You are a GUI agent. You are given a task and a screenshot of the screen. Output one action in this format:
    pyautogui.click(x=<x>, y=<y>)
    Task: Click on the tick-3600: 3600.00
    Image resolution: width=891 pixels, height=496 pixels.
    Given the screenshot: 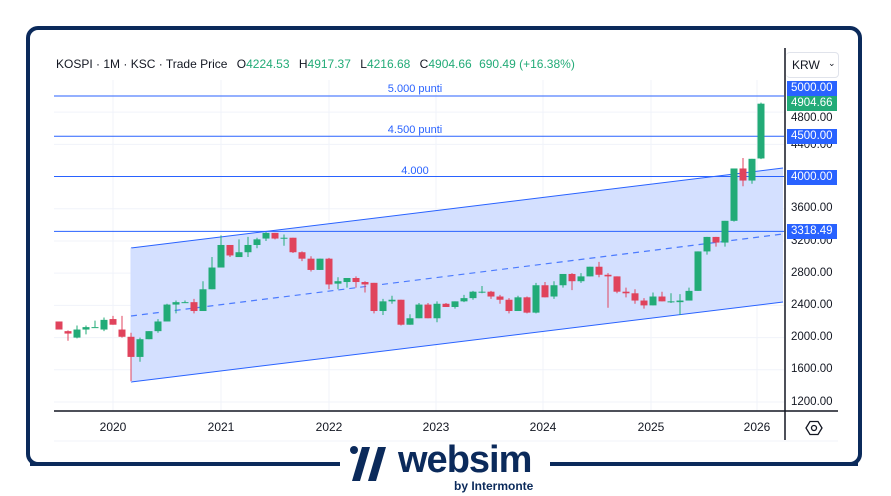 What is the action you would take?
    pyautogui.click(x=812, y=208)
    